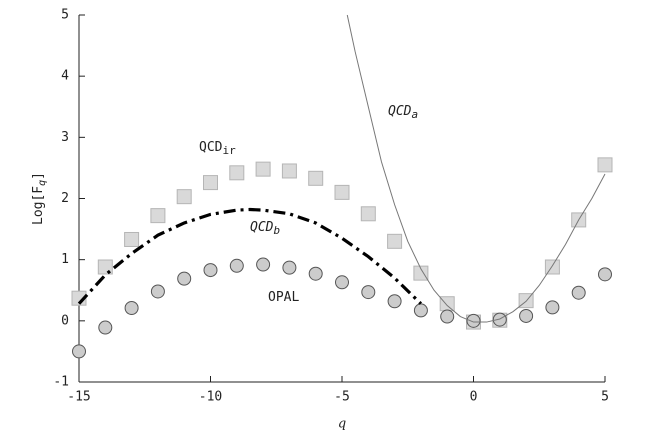 This screenshot has height=434, width=654. What do you see at coordinates (342, 424) in the screenshot?
I see `x-axis-label: q` at bounding box center [342, 424].